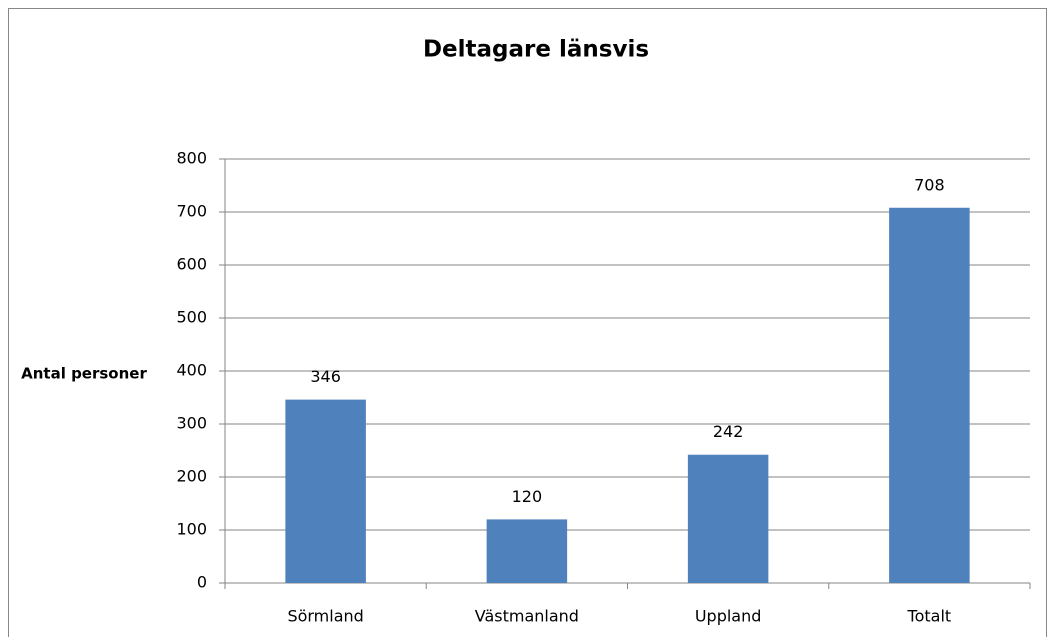 This screenshot has height=637, width=1055. What do you see at coordinates (536, 50) in the screenshot?
I see `chart-title: Deltagare länsvis` at bounding box center [536, 50].